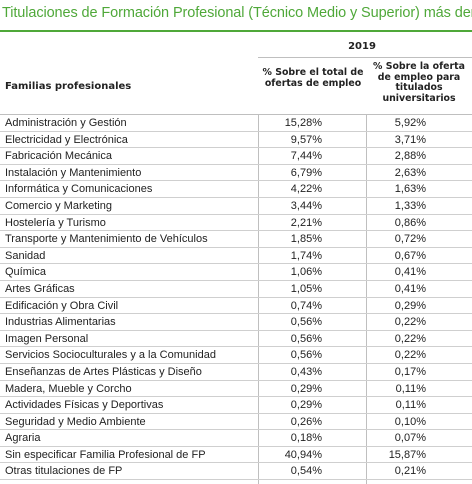  I want to click on table-row: Instalación y Mantenimiento 6,79% 2,63%, so click(236, 173).